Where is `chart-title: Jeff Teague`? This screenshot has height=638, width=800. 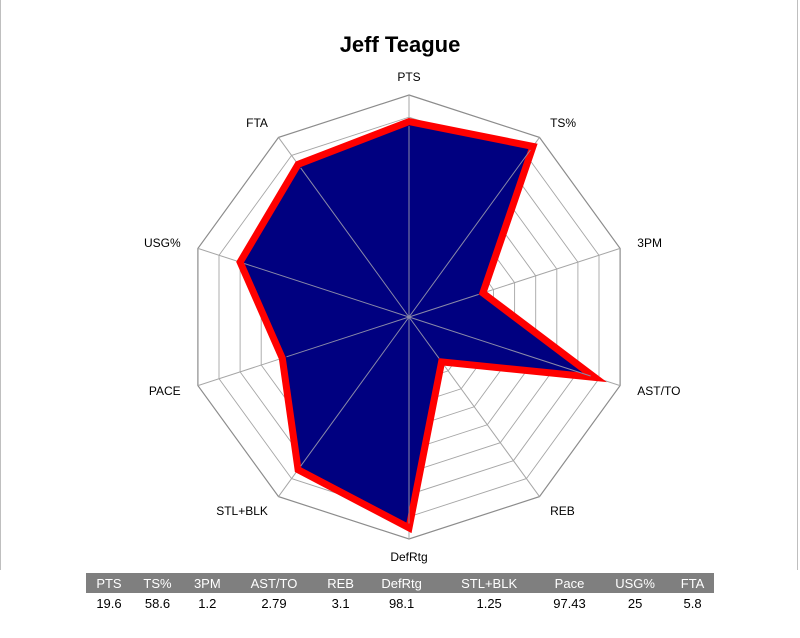 chart-title: Jeff Teague is located at coordinates (400, 44).